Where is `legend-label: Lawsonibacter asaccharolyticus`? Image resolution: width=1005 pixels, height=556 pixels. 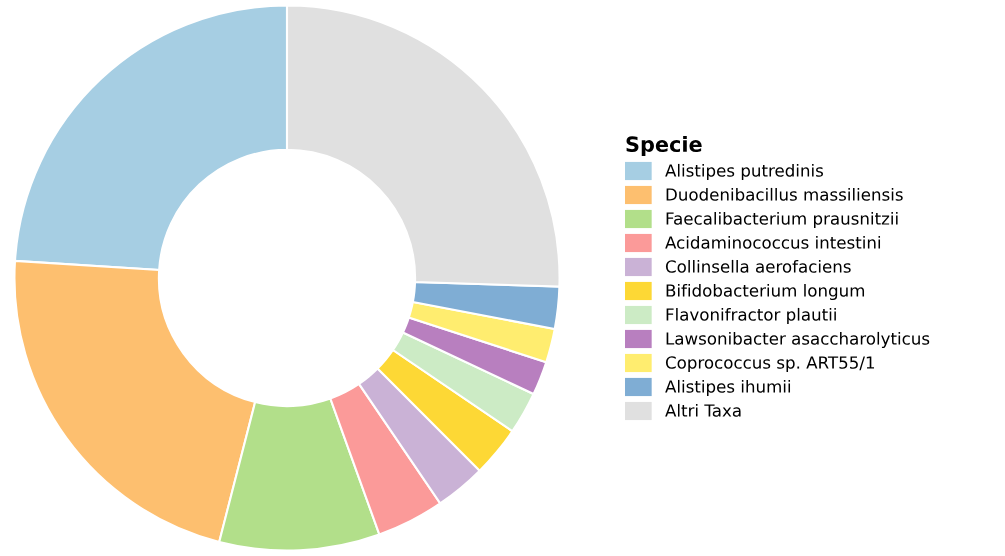 legend-label: Lawsonibacter asaccharolyticus is located at coordinates (798, 340).